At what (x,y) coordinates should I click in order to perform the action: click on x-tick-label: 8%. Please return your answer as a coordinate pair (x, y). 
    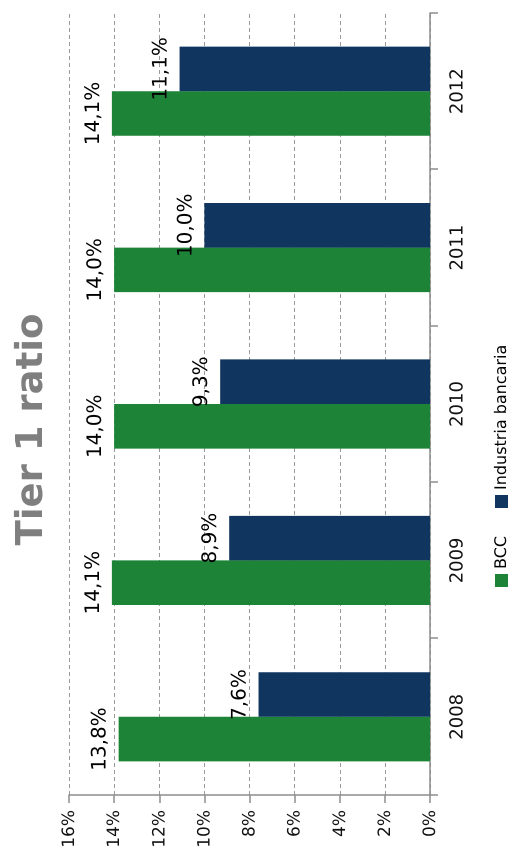
    Looking at the image, I should click on (250, 823).